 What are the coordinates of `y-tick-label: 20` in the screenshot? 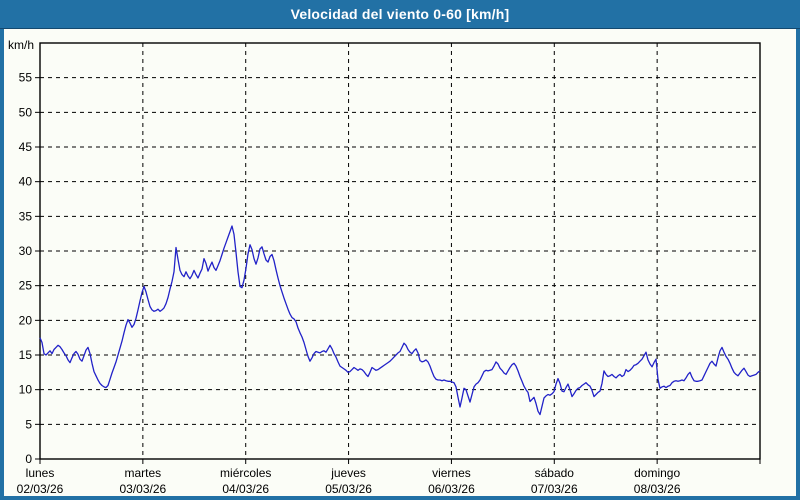 It's located at (26, 320).